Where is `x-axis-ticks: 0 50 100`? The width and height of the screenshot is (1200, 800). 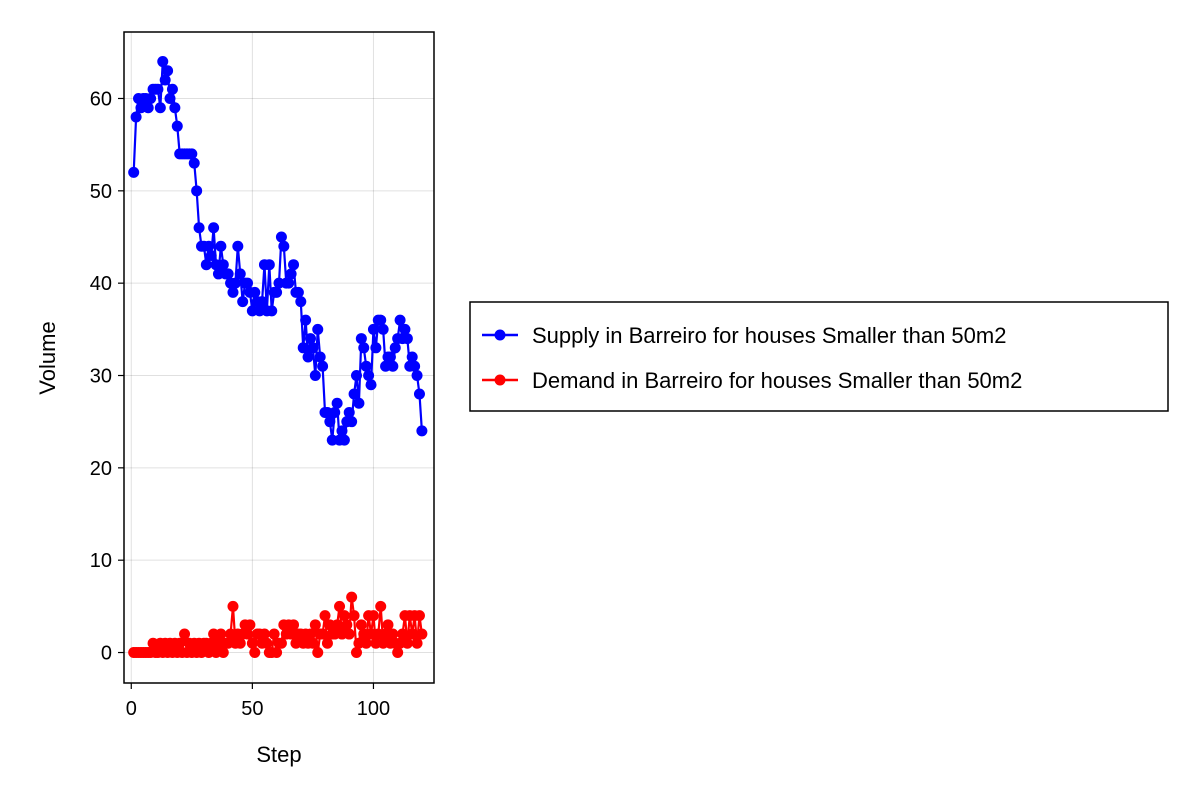
x-axis-ticks: 0 50 100 is located at coordinates (258, 701).